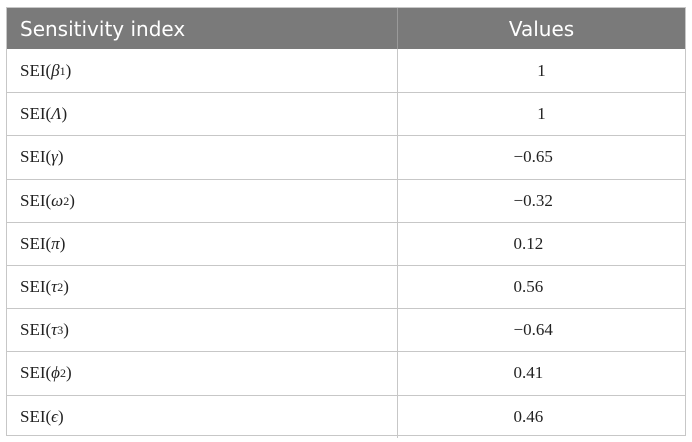 This screenshot has width=692, height=442. Describe the element at coordinates (533, 157) in the screenshot. I see `sensitivity-value: −0.65` at that location.